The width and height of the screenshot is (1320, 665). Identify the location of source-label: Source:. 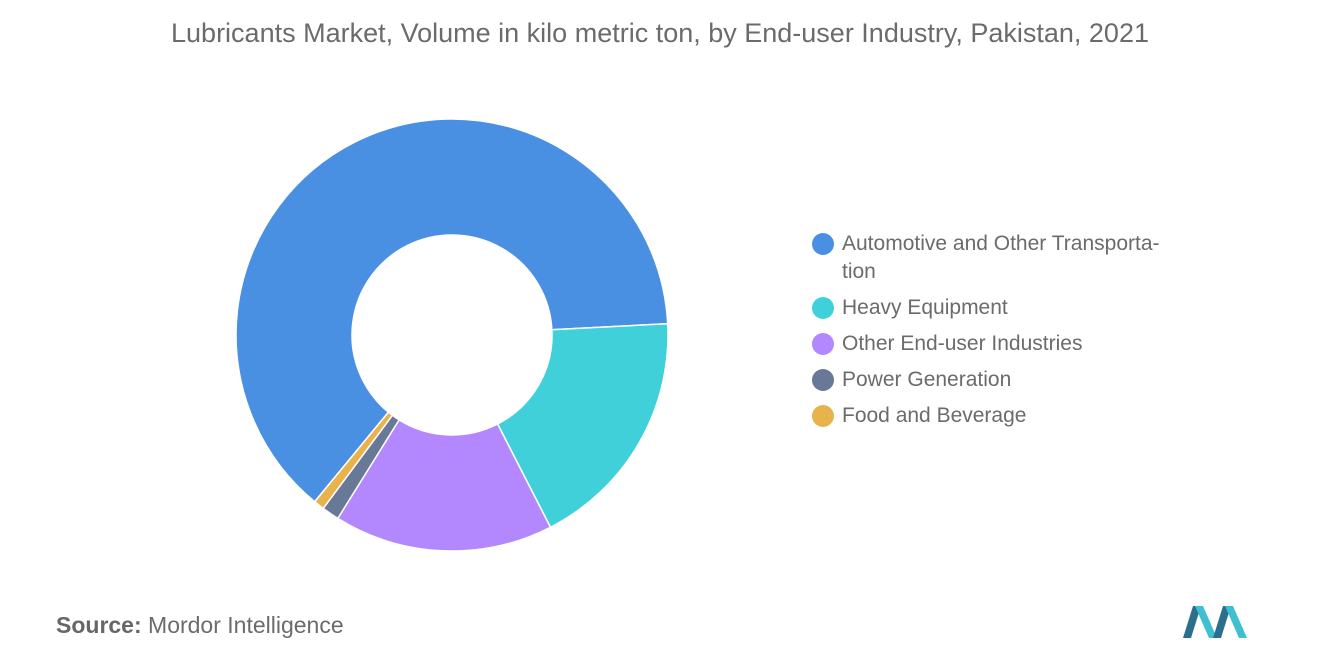
(99, 625).